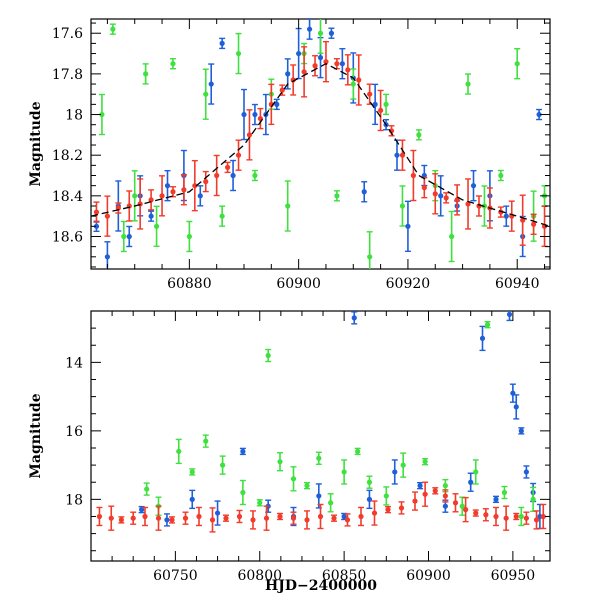 Image resolution: width=600 pixels, height=600 pixels. What do you see at coordinates (321, 586) in the screenshot?
I see `bottom-x-axis-label: HJD−2400000` at bounding box center [321, 586].